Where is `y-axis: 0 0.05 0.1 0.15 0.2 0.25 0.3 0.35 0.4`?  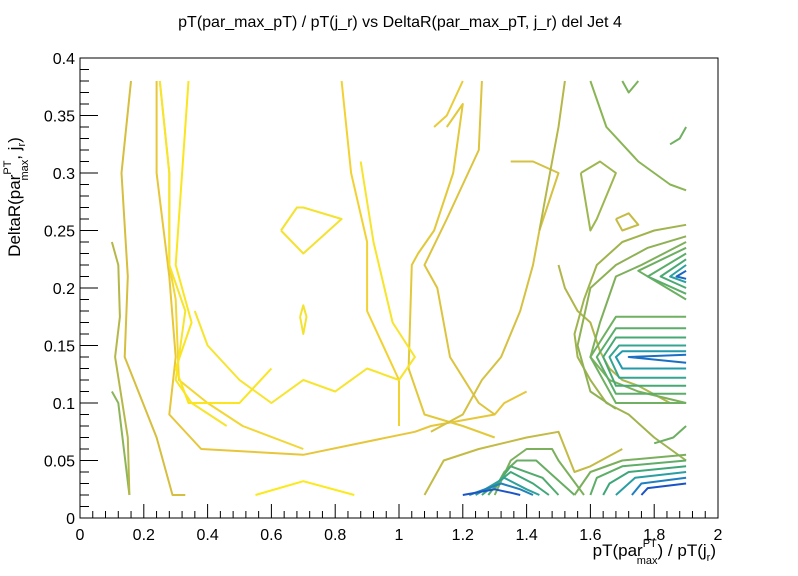
y-axis: 0 0.05 0.1 0.15 0.2 0.25 0.3 0.35 0.4 is located at coordinates (71, 289).